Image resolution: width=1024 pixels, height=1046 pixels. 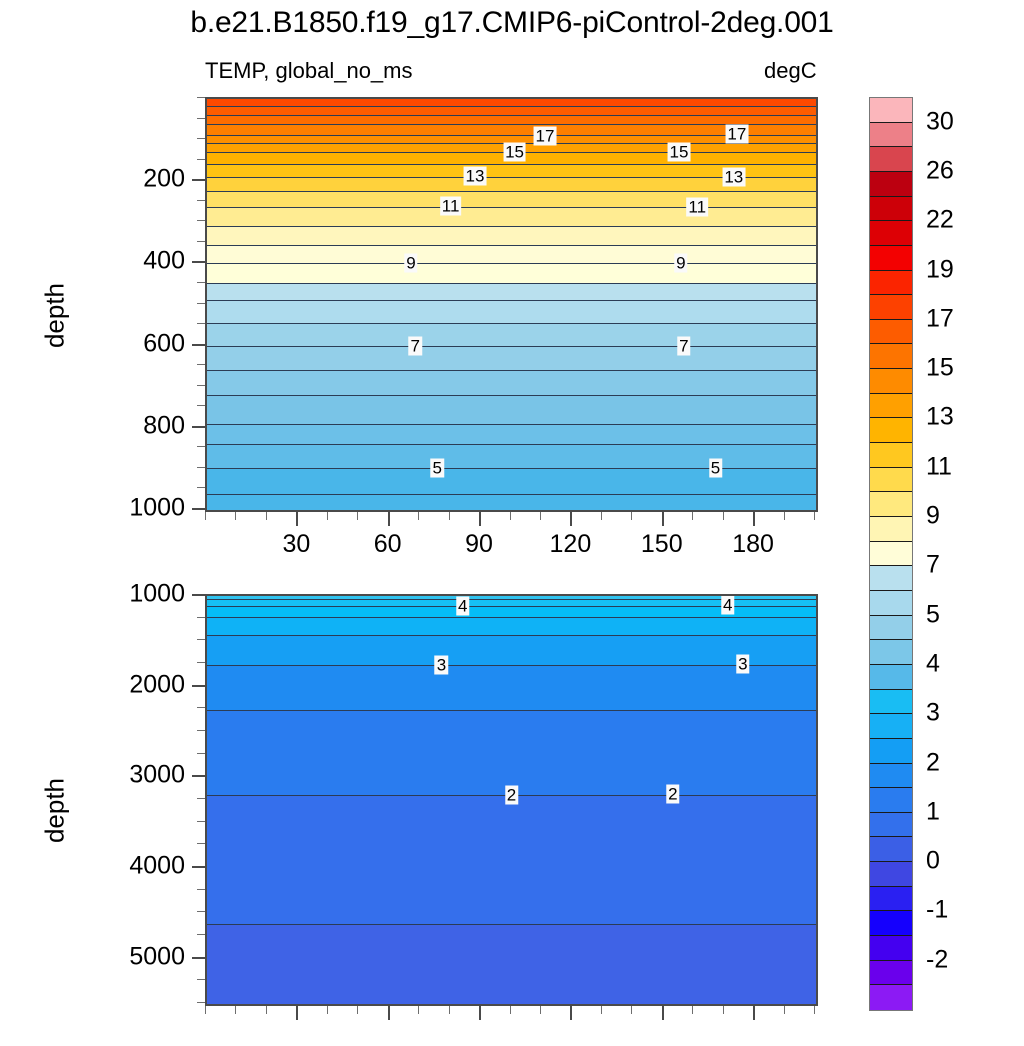 I want to click on variable-label: TEMP, global_no_ms, so click(x=309, y=70).